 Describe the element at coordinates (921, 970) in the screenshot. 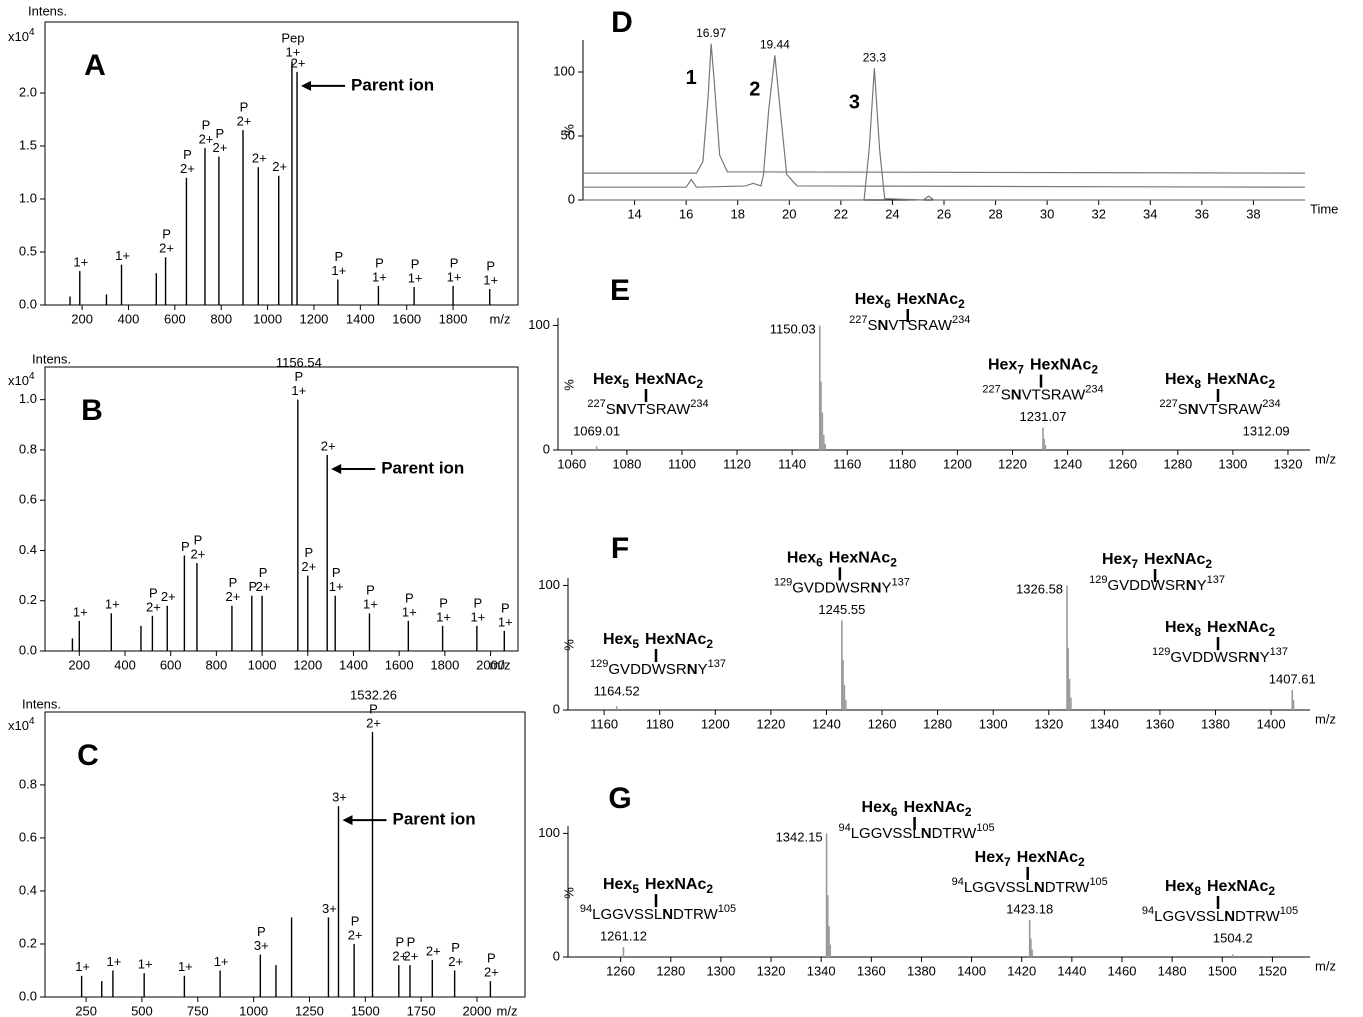

I see `x-tick-label: 1380` at that location.